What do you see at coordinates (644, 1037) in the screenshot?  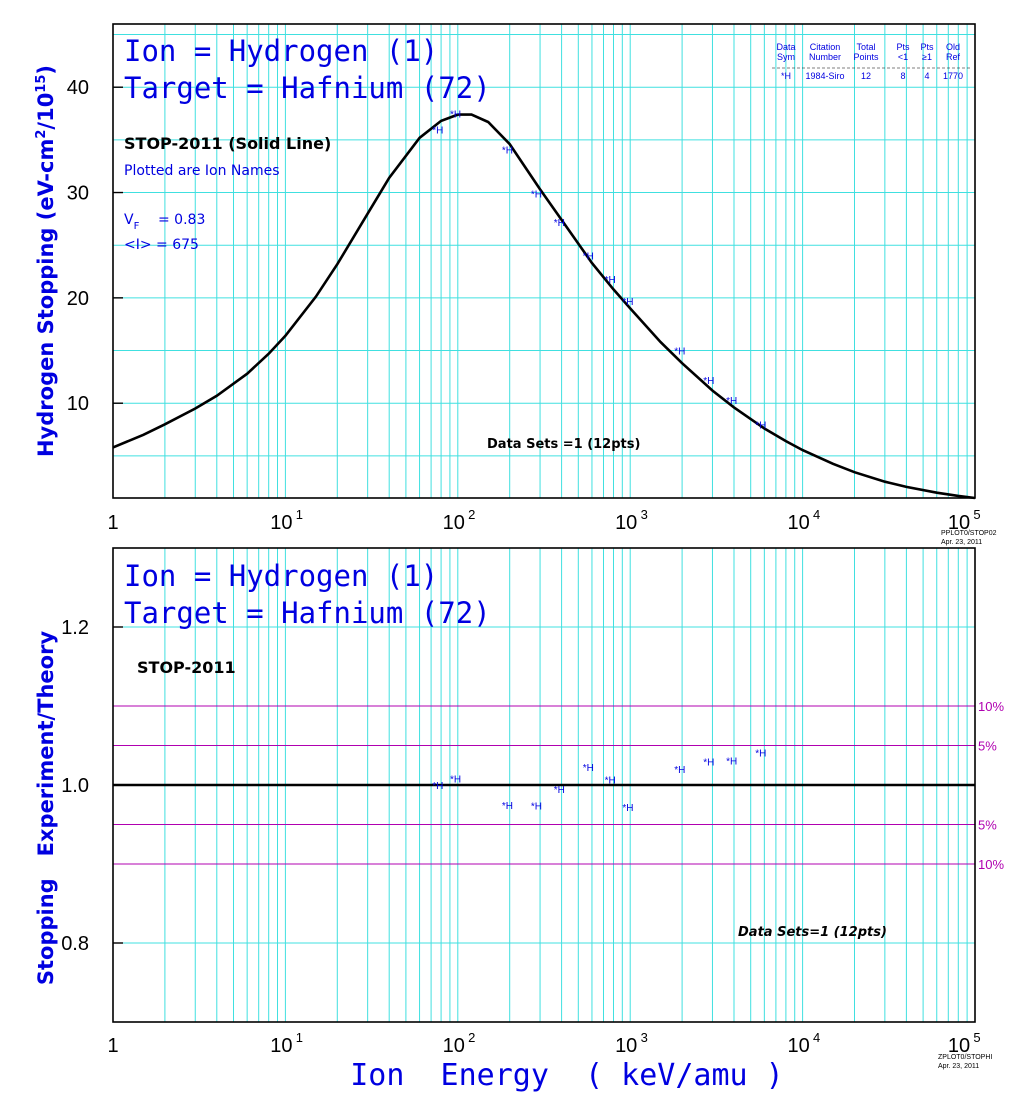 I see `svg-text: 3` at bounding box center [644, 1037].